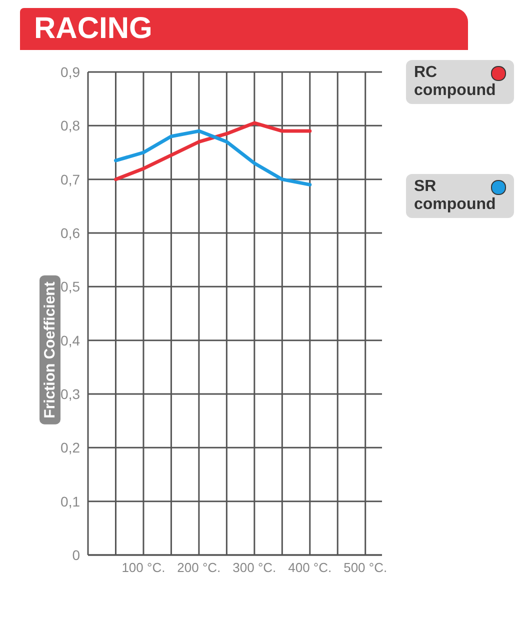  What do you see at coordinates (70, 72) in the screenshot?
I see `y-tick-label: 0,9` at bounding box center [70, 72].